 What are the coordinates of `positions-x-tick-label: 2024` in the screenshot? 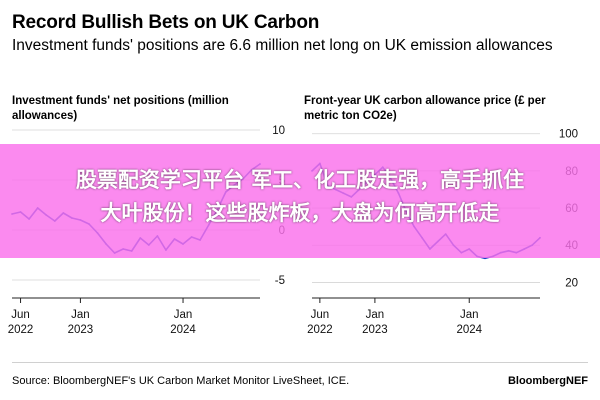 It's located at (183, 330).